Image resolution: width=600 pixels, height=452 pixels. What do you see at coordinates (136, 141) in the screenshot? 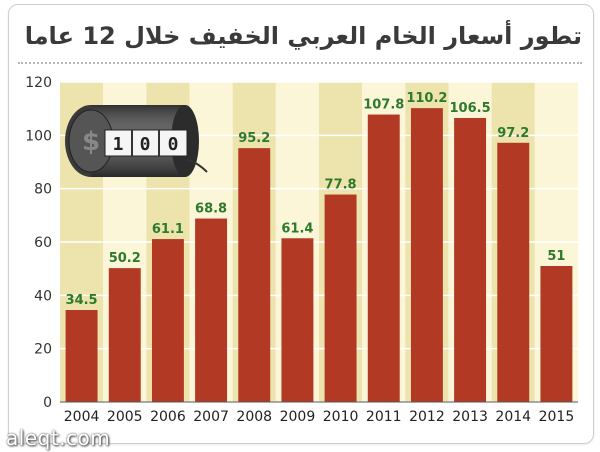
I see `oil-barrel-odometer-icon: $ 1 0 0` at bounding box center [136, 141].